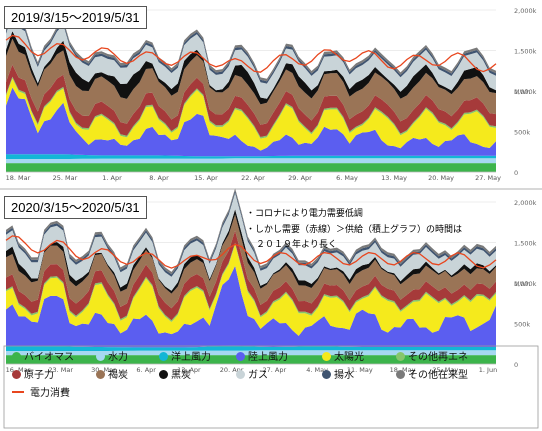 Image resolution: width=542 pixels, height=431 pixels. What do you see at coordinates (394, 178) in the screenshot?
I see `x-tick-label: 13. May` at bounding box center [394, 178].